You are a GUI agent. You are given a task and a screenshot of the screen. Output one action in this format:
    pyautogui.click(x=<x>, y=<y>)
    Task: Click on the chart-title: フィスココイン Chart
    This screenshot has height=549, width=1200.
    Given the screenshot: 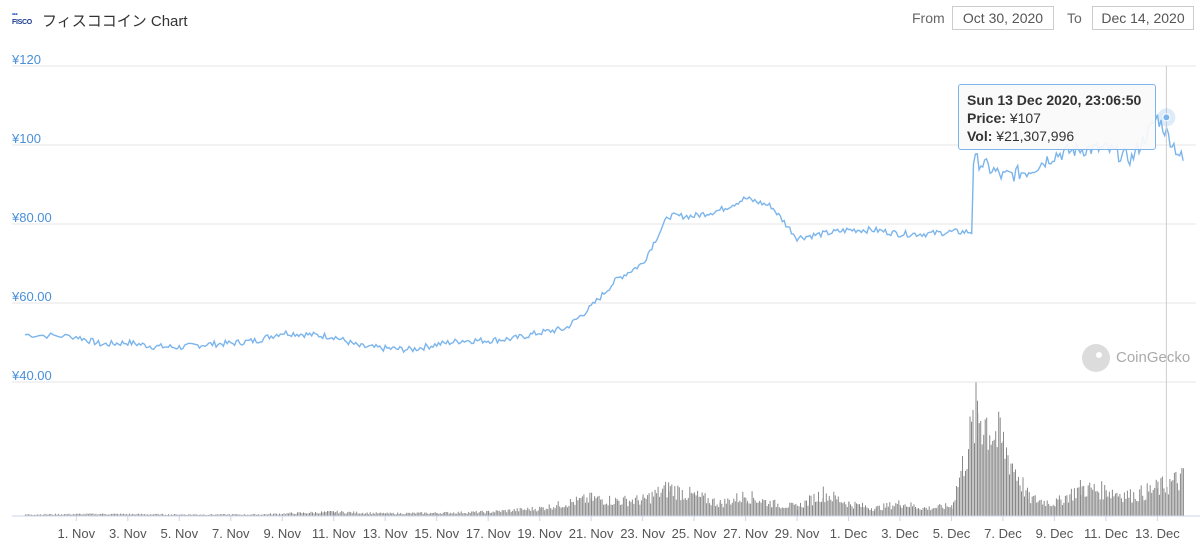 What is the action you would take?
    pyautogui.click(x=115, y=21)
    